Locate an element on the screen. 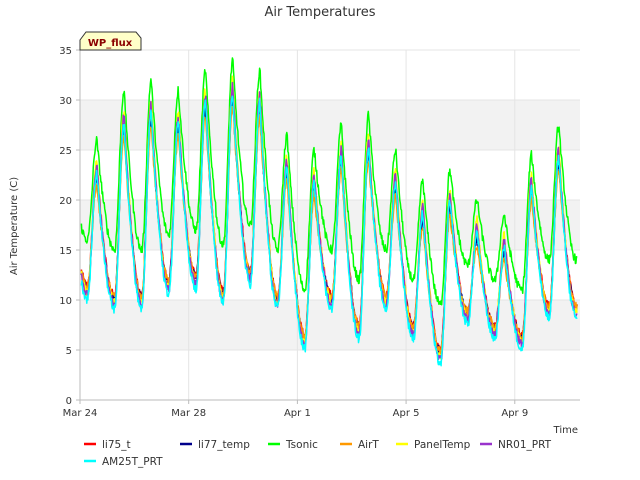 This screenshot has height=480, width=640. y-tick-label: 30 is located at coordinates (65, 101).